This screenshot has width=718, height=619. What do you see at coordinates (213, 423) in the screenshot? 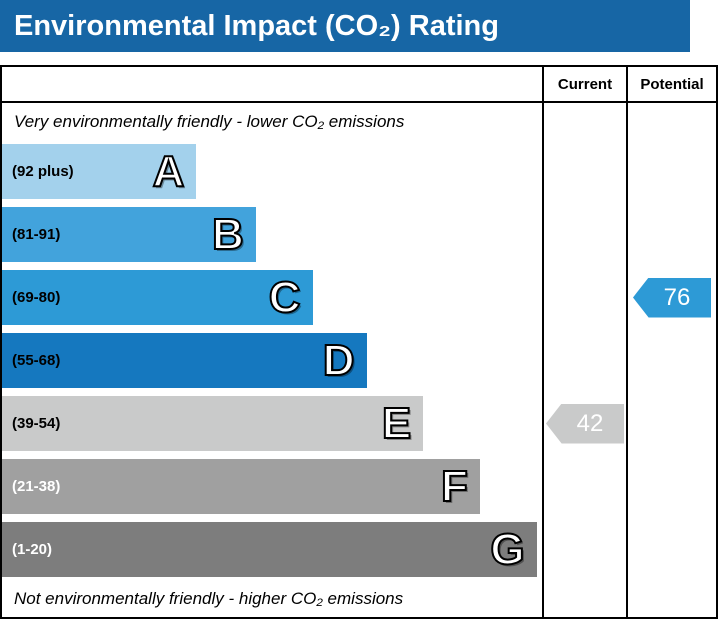
I see `band-bar-e: (39-54) E` at bounding box center [213, 423].